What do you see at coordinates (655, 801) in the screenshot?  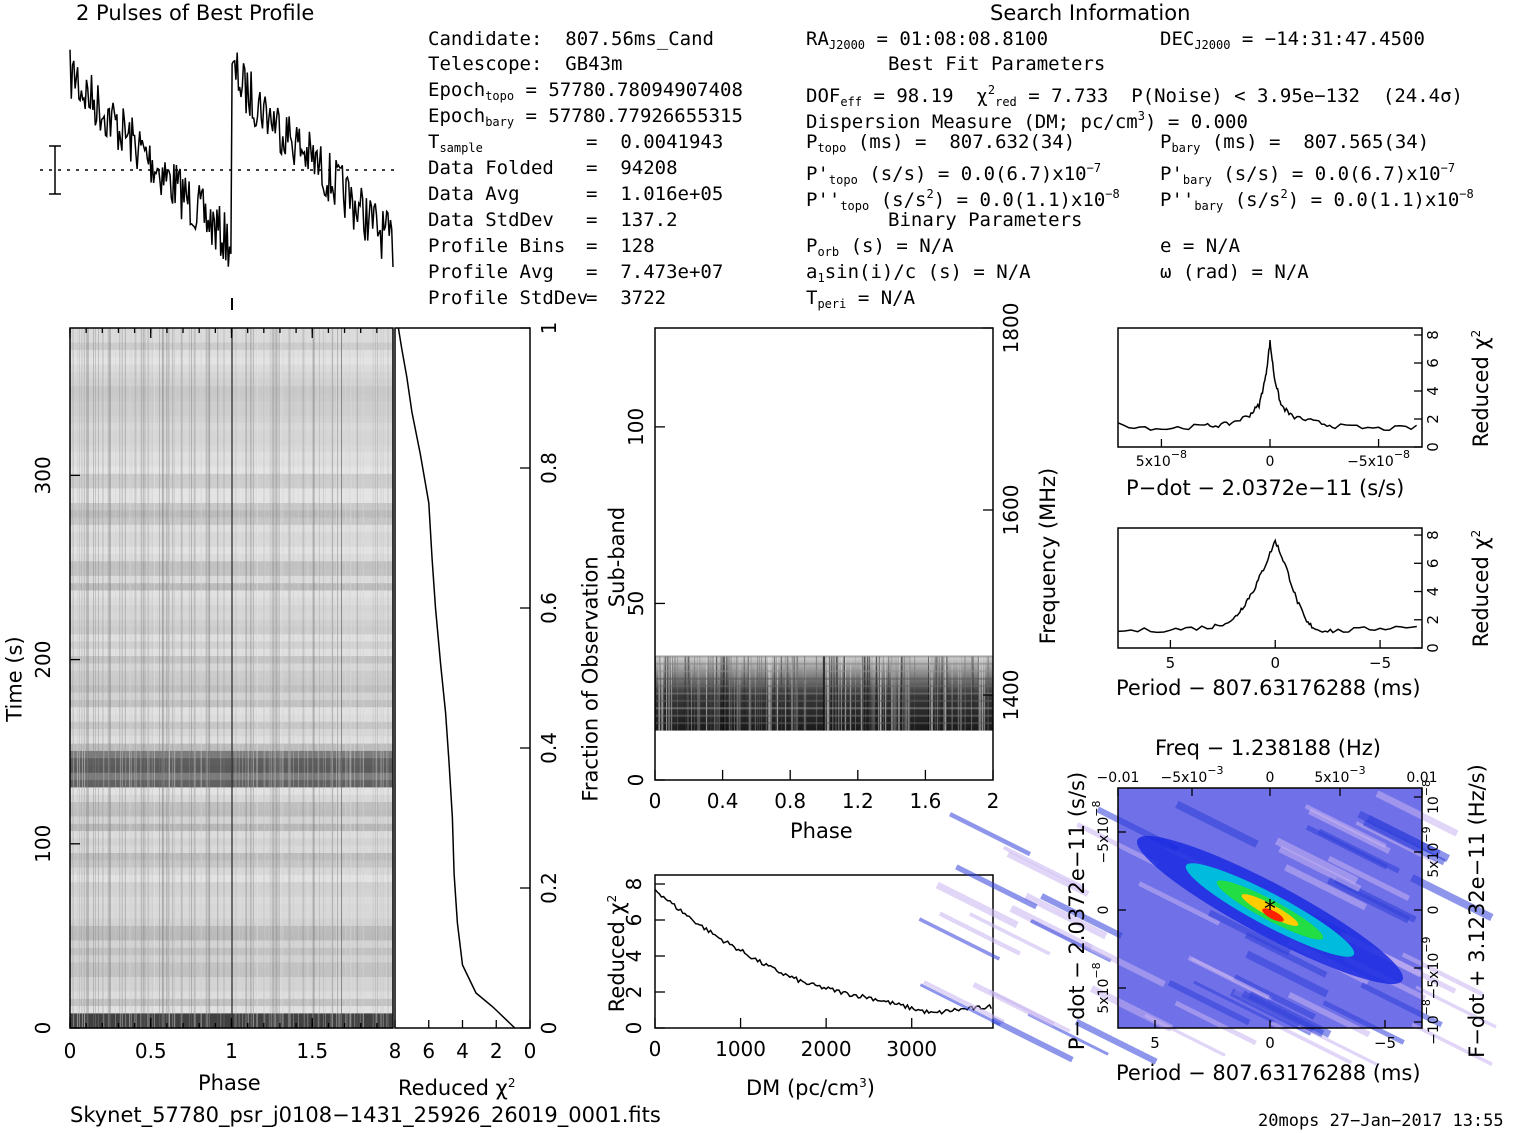 I see `subband-xtick-label: 0` at bounding box center [655, 801].